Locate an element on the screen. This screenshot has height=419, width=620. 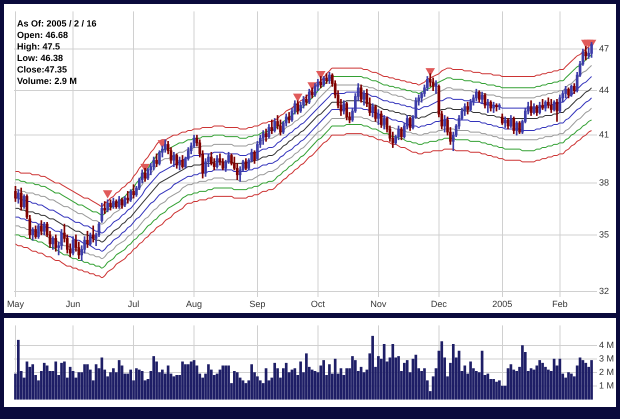
x-tick-label: Jun is located at coordinates (73, 304).